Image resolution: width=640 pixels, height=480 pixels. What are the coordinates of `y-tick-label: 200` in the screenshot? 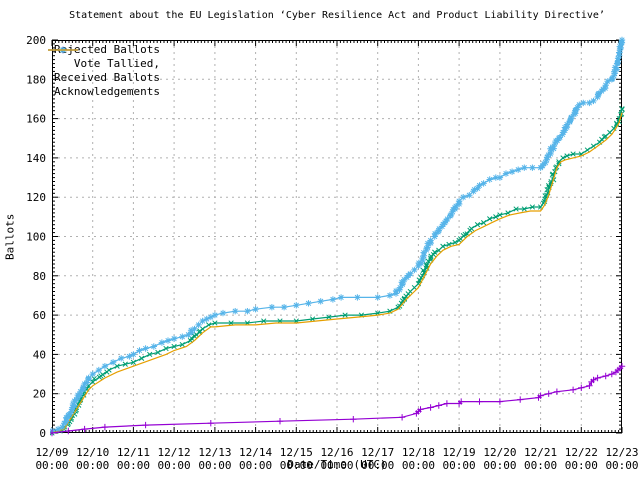 It's located at (36, 40).